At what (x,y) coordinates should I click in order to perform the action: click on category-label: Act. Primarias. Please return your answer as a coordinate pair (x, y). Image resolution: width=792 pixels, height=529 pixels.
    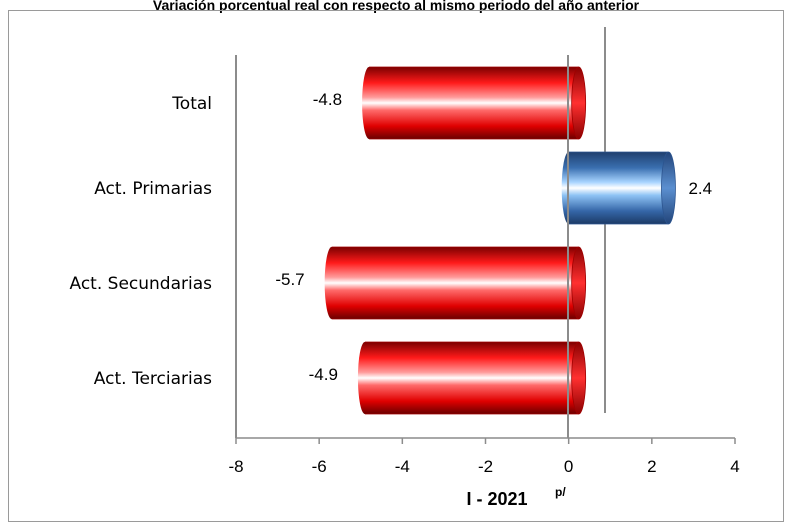
    Looking at the image, I should click on (153, 189).